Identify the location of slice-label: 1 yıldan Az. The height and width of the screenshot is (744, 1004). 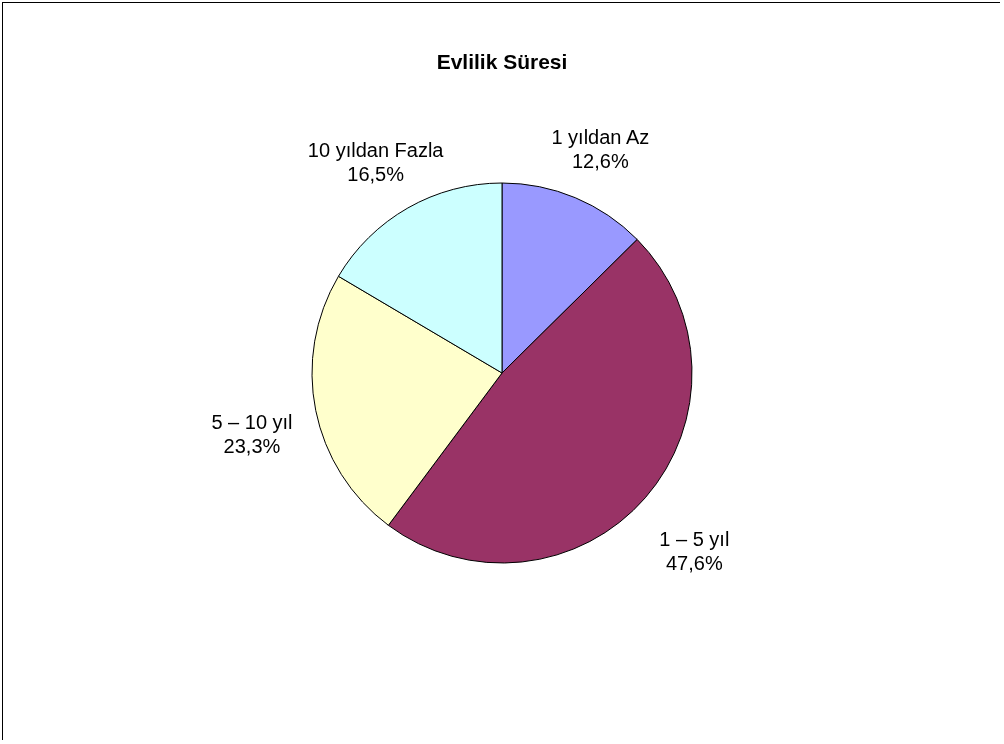
(600, 136).